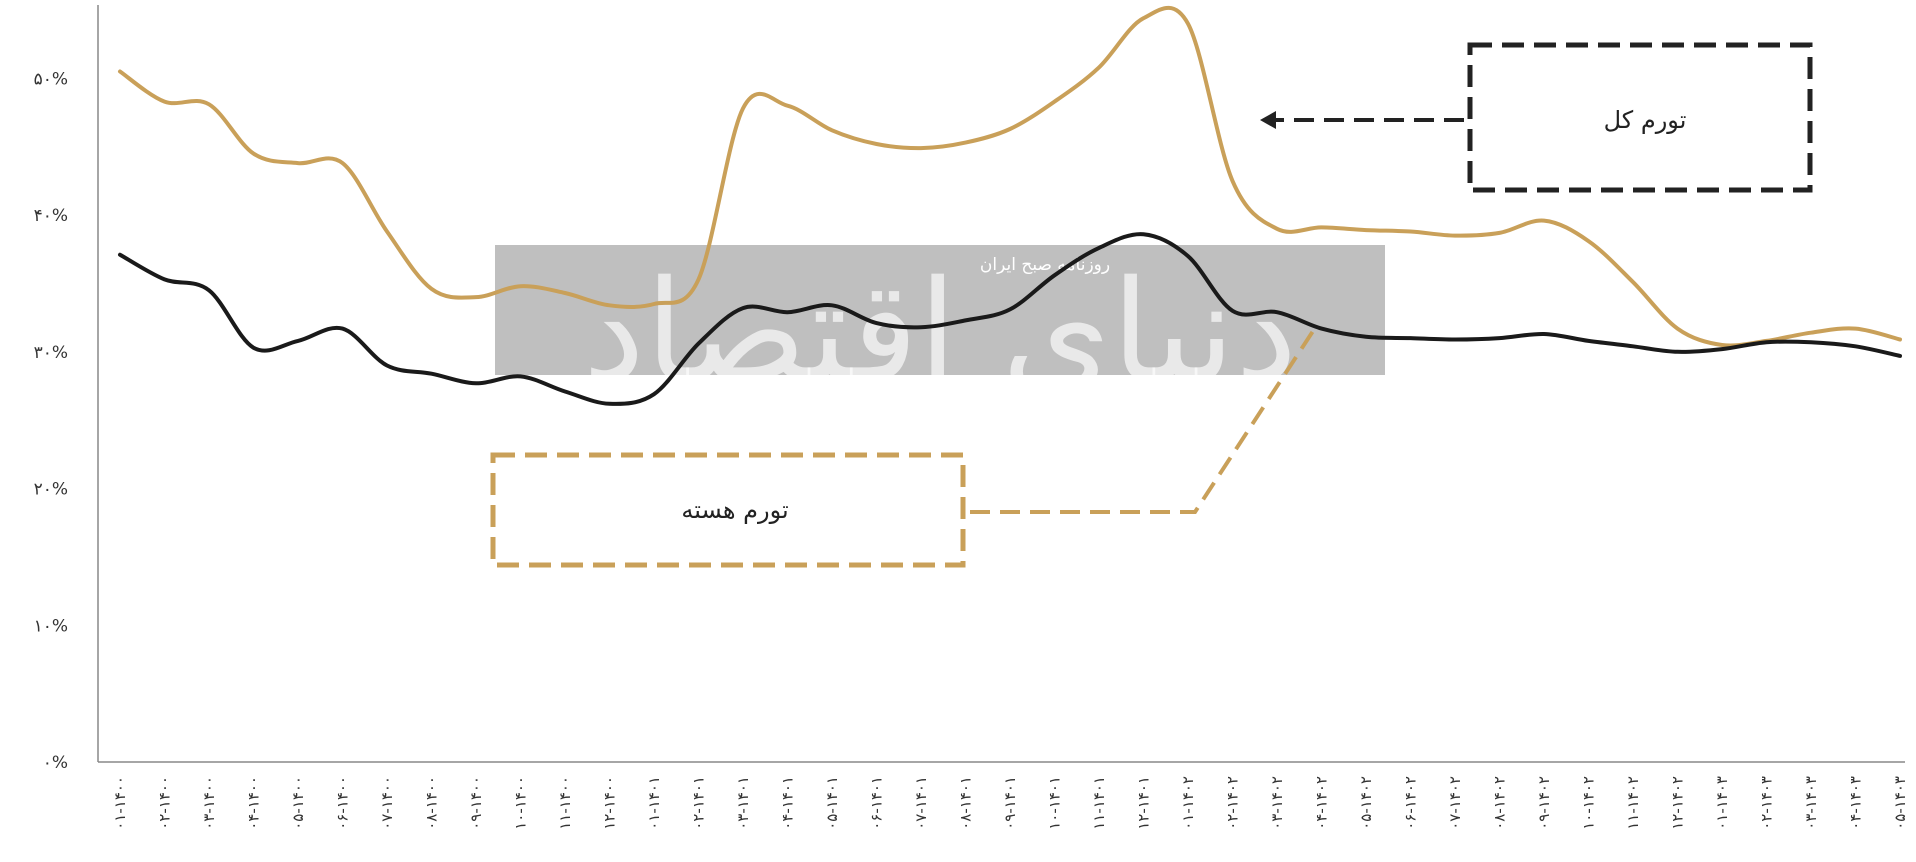  I want to click on callout-connector-core-inflation, so click(1143, 420).